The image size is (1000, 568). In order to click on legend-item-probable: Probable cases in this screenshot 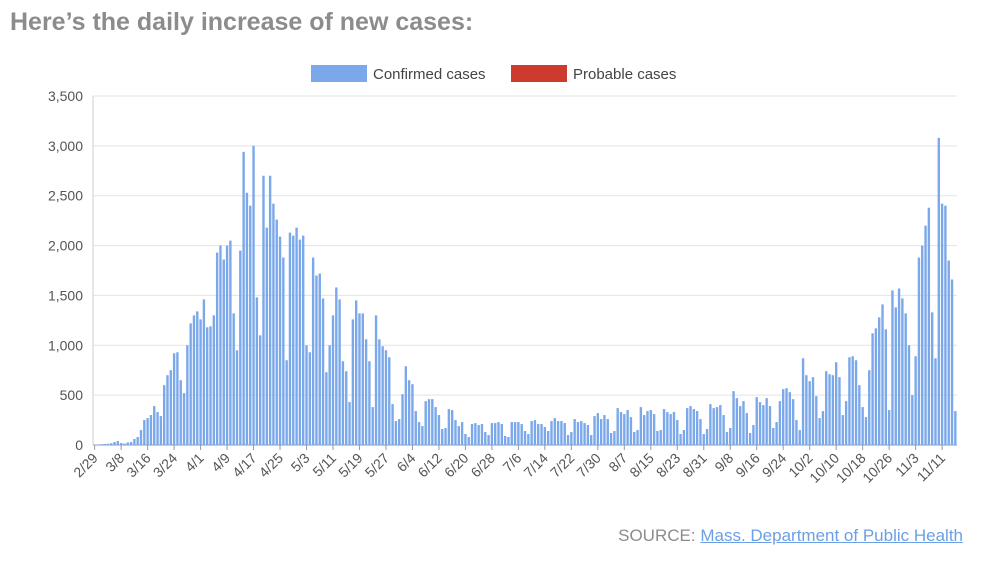, I will do `click(593, 74)`.